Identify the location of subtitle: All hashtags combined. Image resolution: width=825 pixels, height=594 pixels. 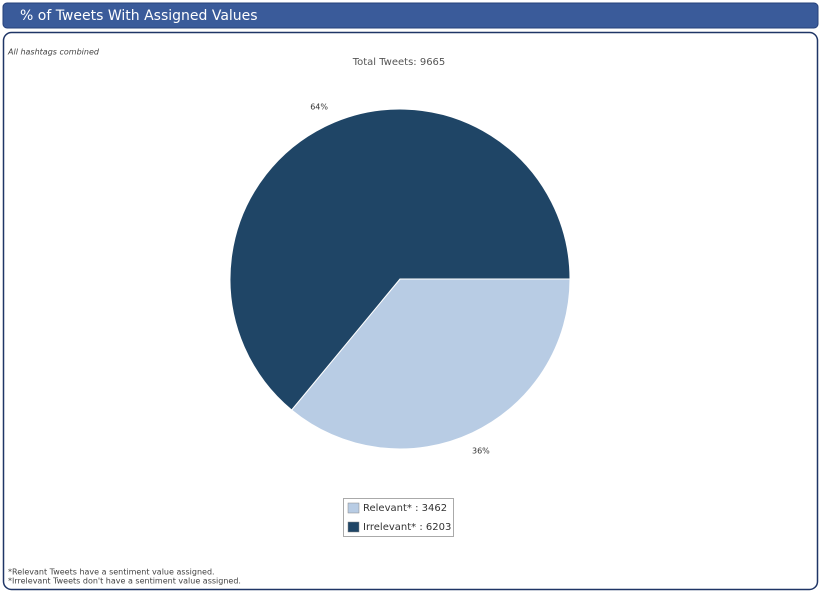
(53, 52).